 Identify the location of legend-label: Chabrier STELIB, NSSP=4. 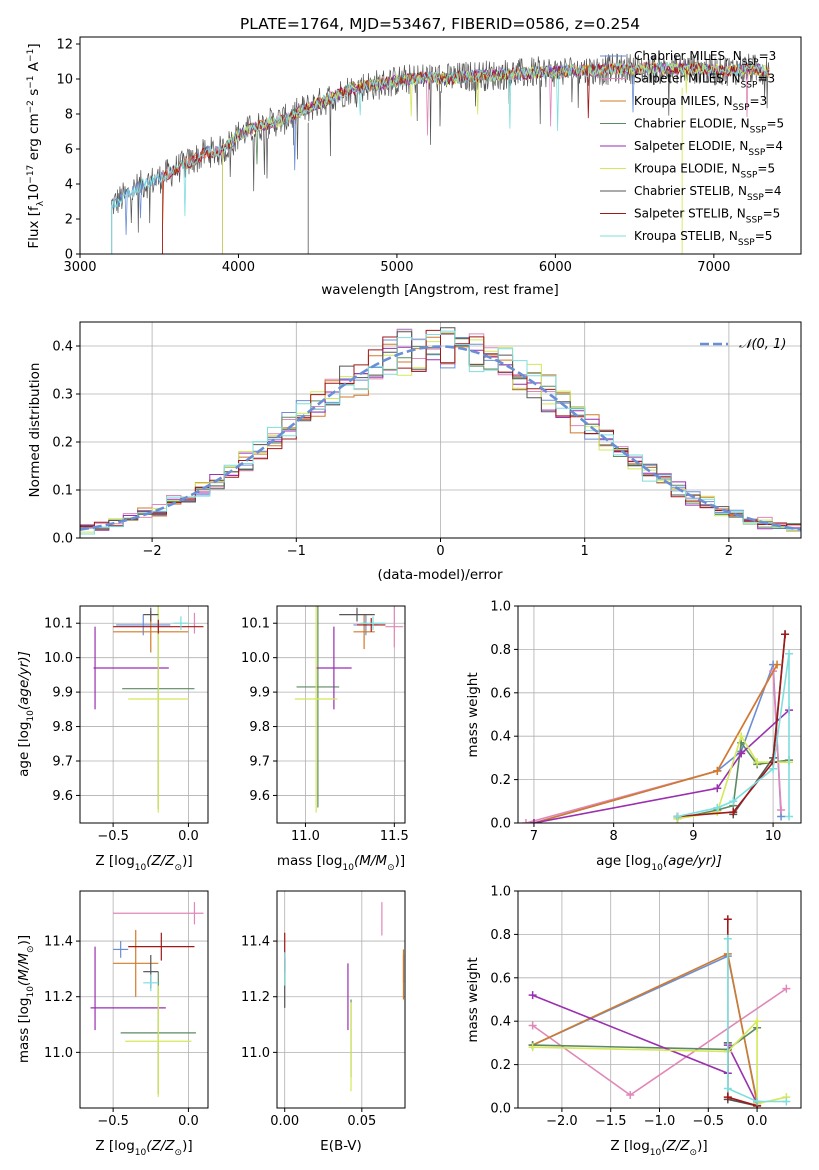
(708, 193).